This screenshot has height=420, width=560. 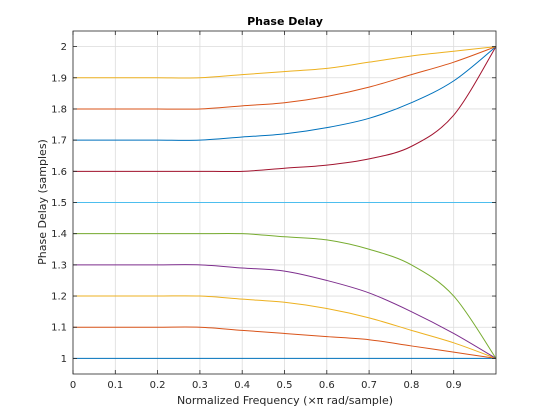 What do you see at coordinates (200, 385) in the screenshot?
I see `x-tick-label: 0.3` at bounding box center [200, 385].